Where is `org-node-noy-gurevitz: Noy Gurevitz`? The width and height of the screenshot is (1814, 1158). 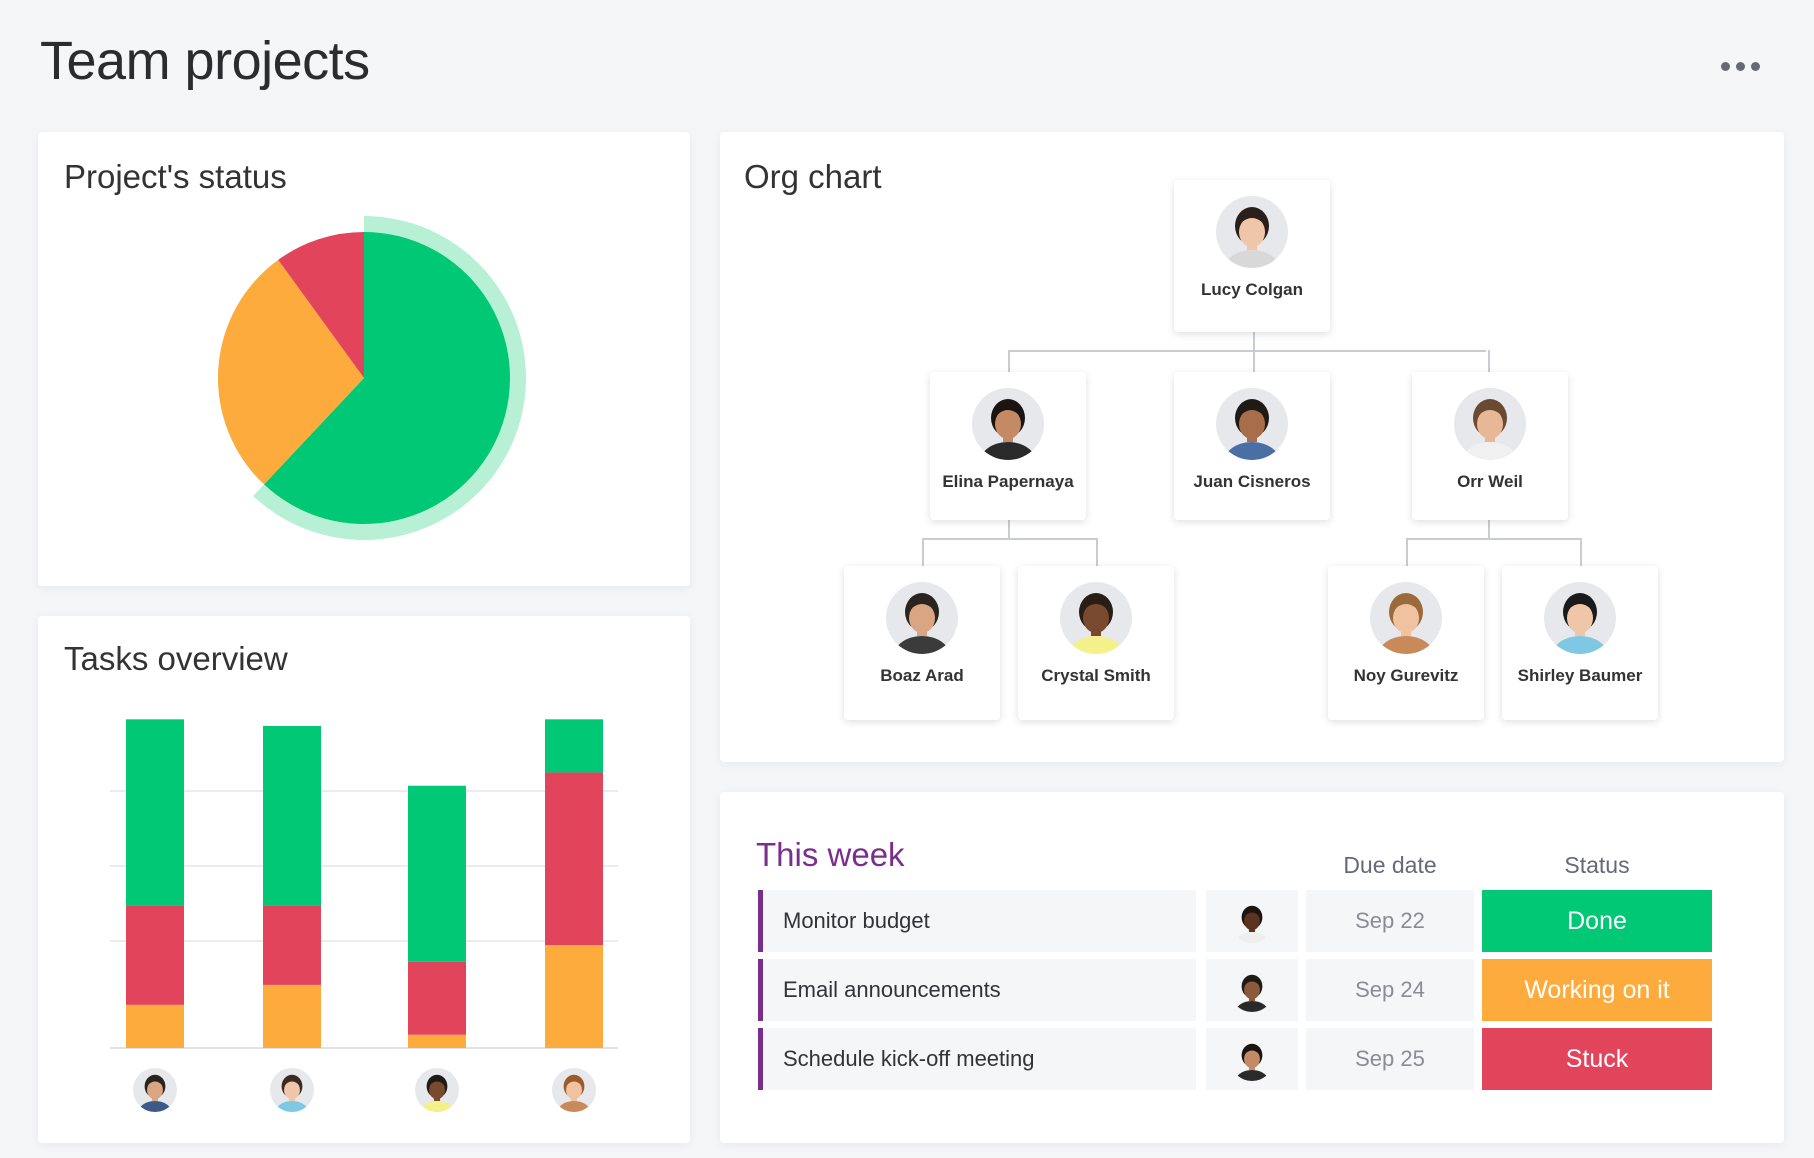 org-node-noy-gurevitz: Noy Gurevitz is located at coordinates (1406, 643).